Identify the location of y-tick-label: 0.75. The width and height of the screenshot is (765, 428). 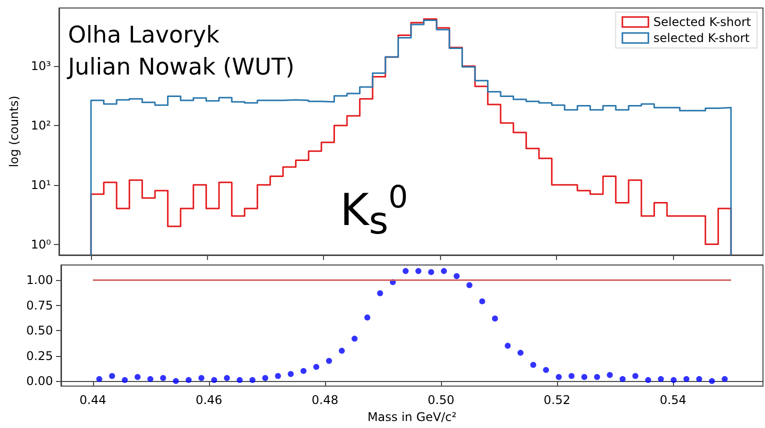
(39, 305).